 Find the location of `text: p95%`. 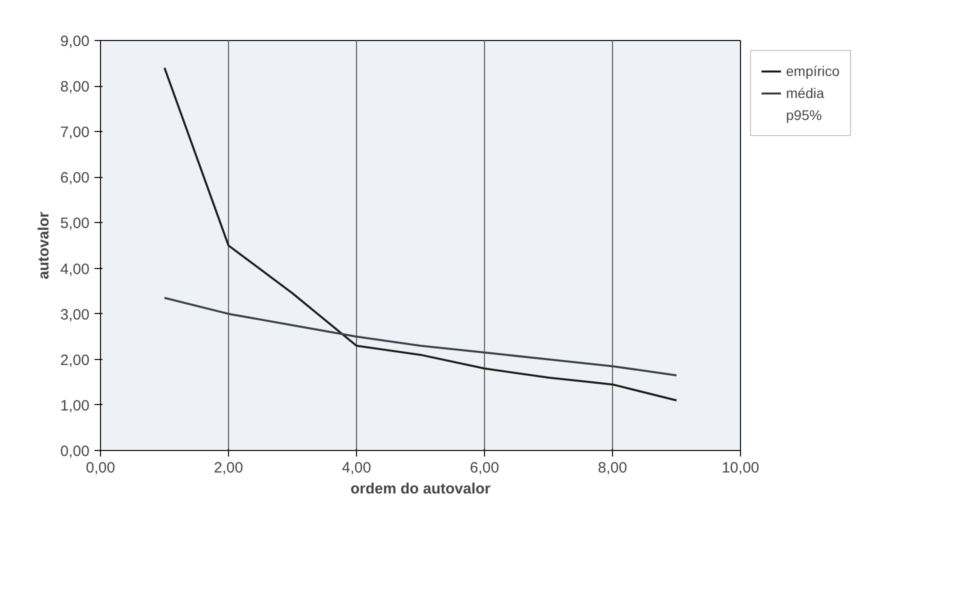

text: p95% is located at coordinates (804, 115).